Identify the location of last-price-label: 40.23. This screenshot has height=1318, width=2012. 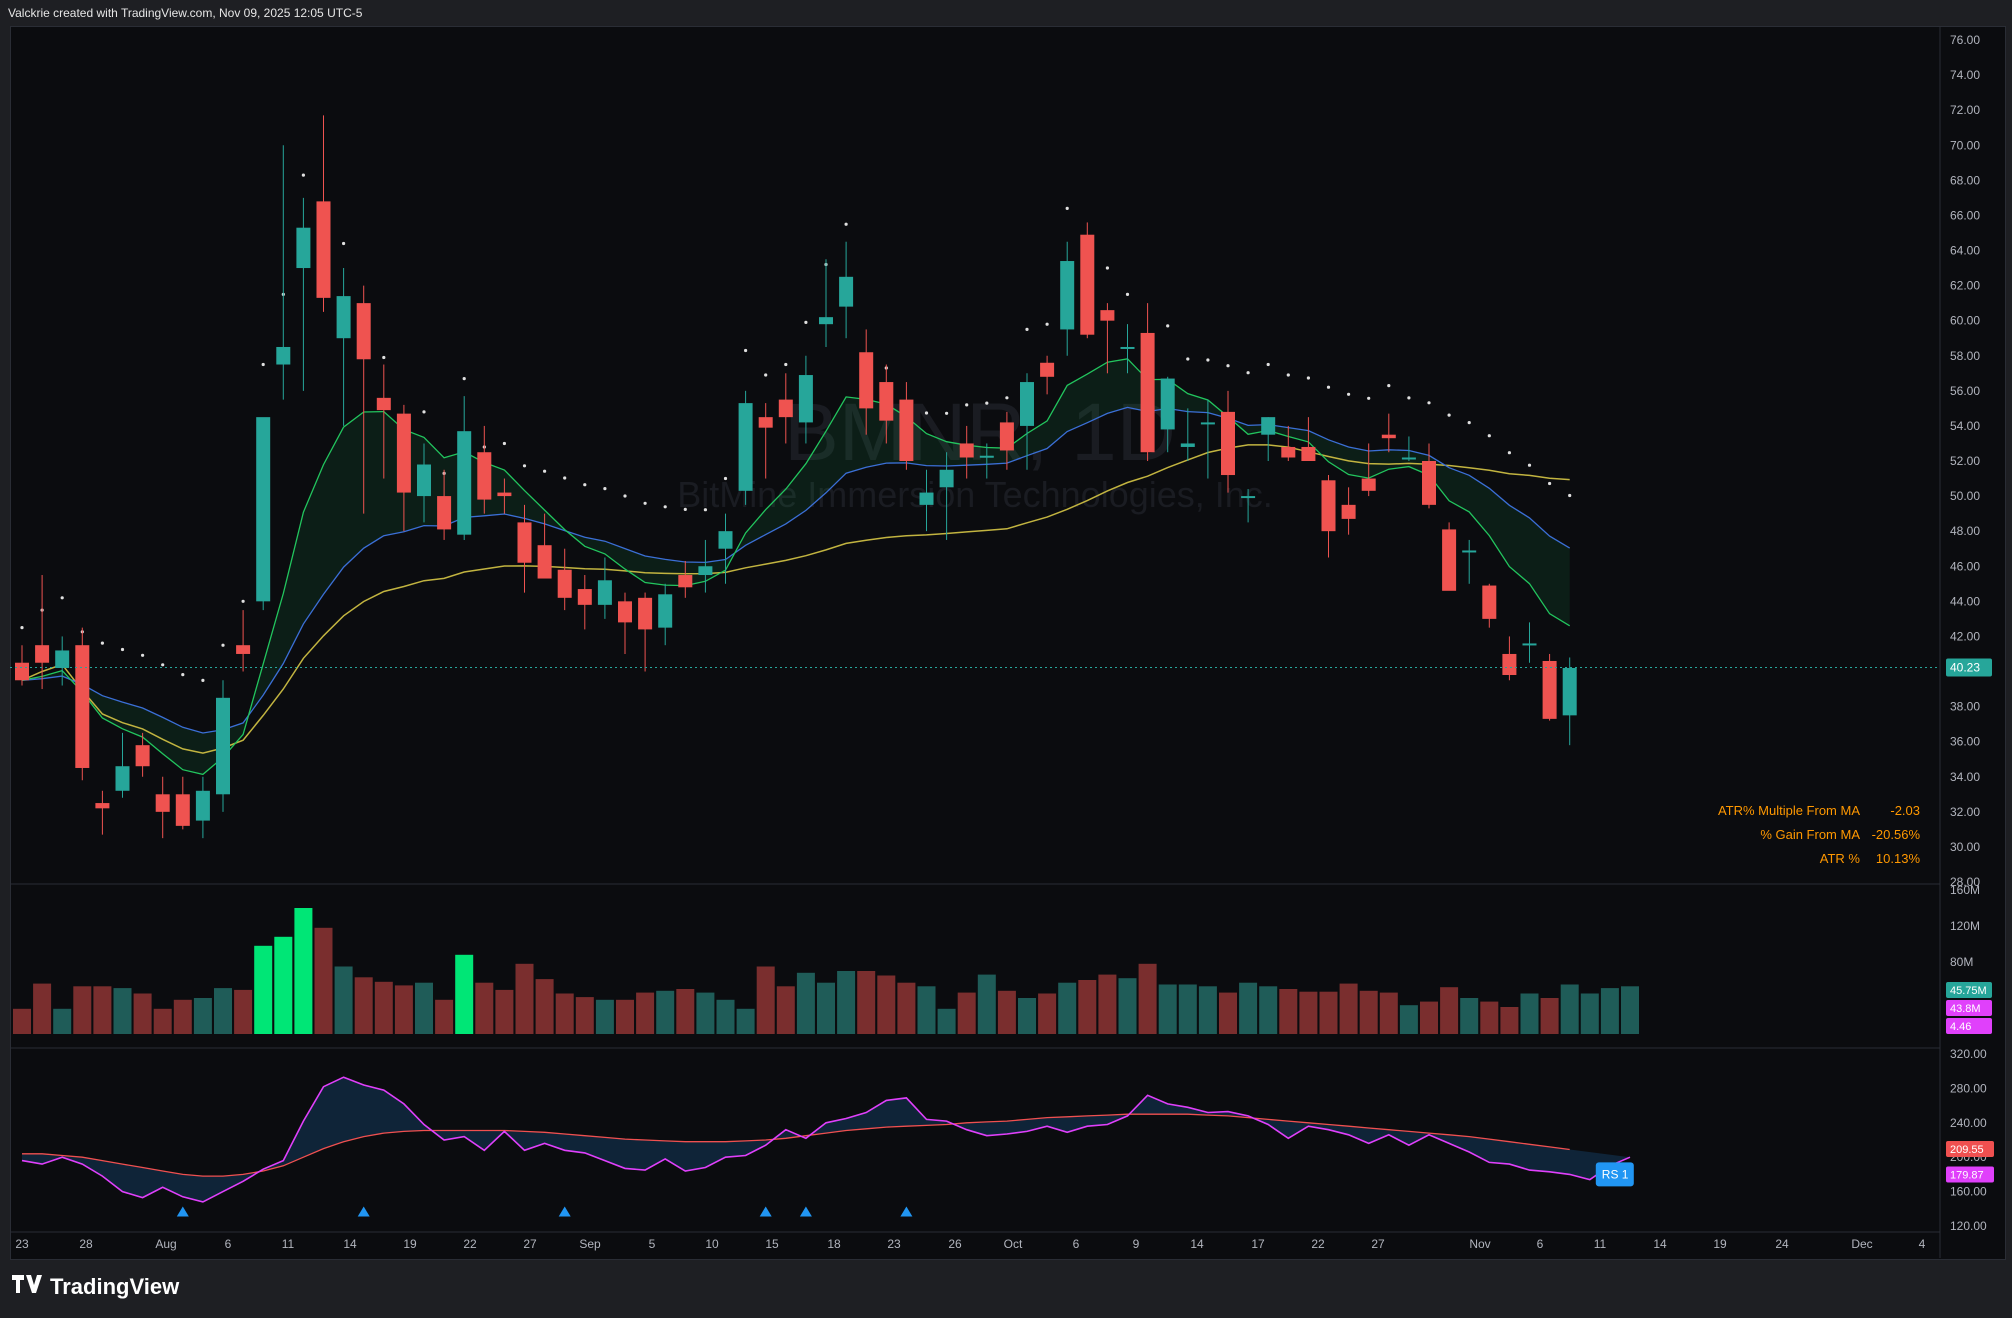
(1965, 667).